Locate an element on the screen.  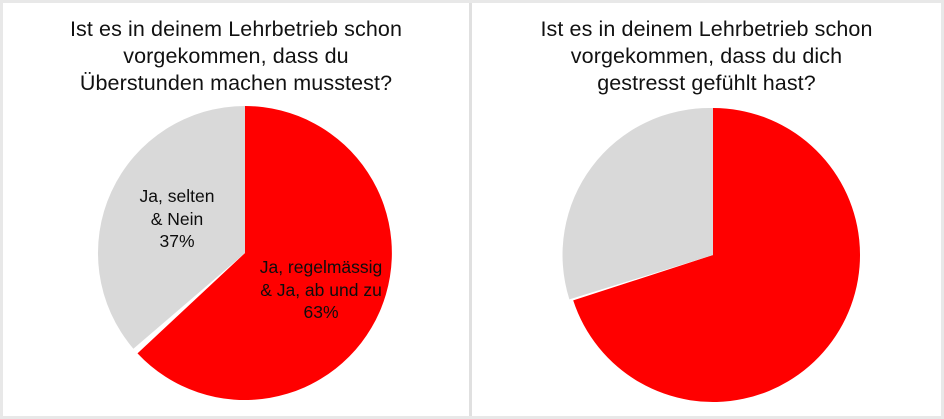
chart-title-line-2: vorgekommen, dass du is located at coordinates (236, 56).